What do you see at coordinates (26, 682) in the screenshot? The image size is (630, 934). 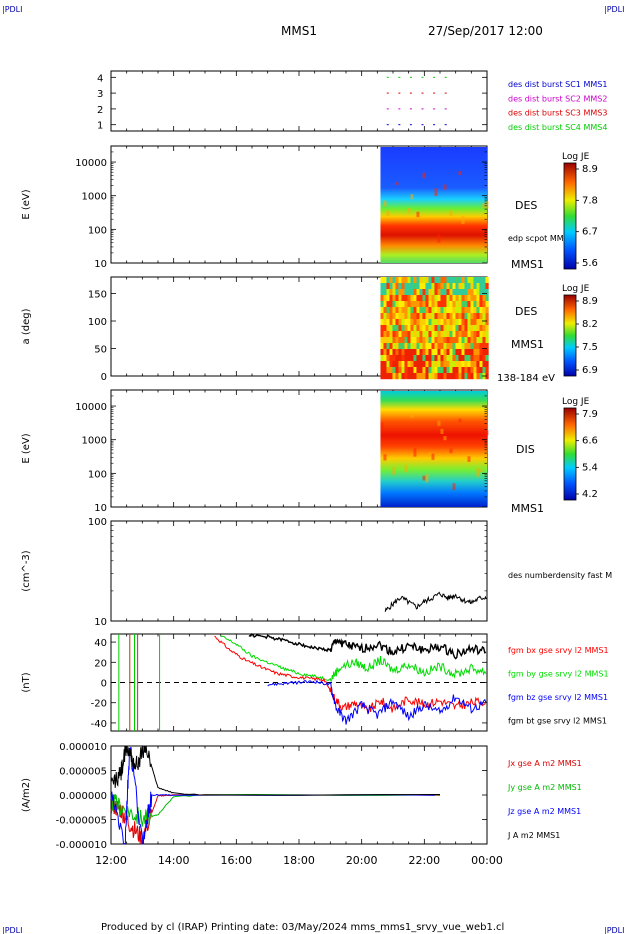 I see `y-axis-label: (nT)` at bounding box center [26, 682].